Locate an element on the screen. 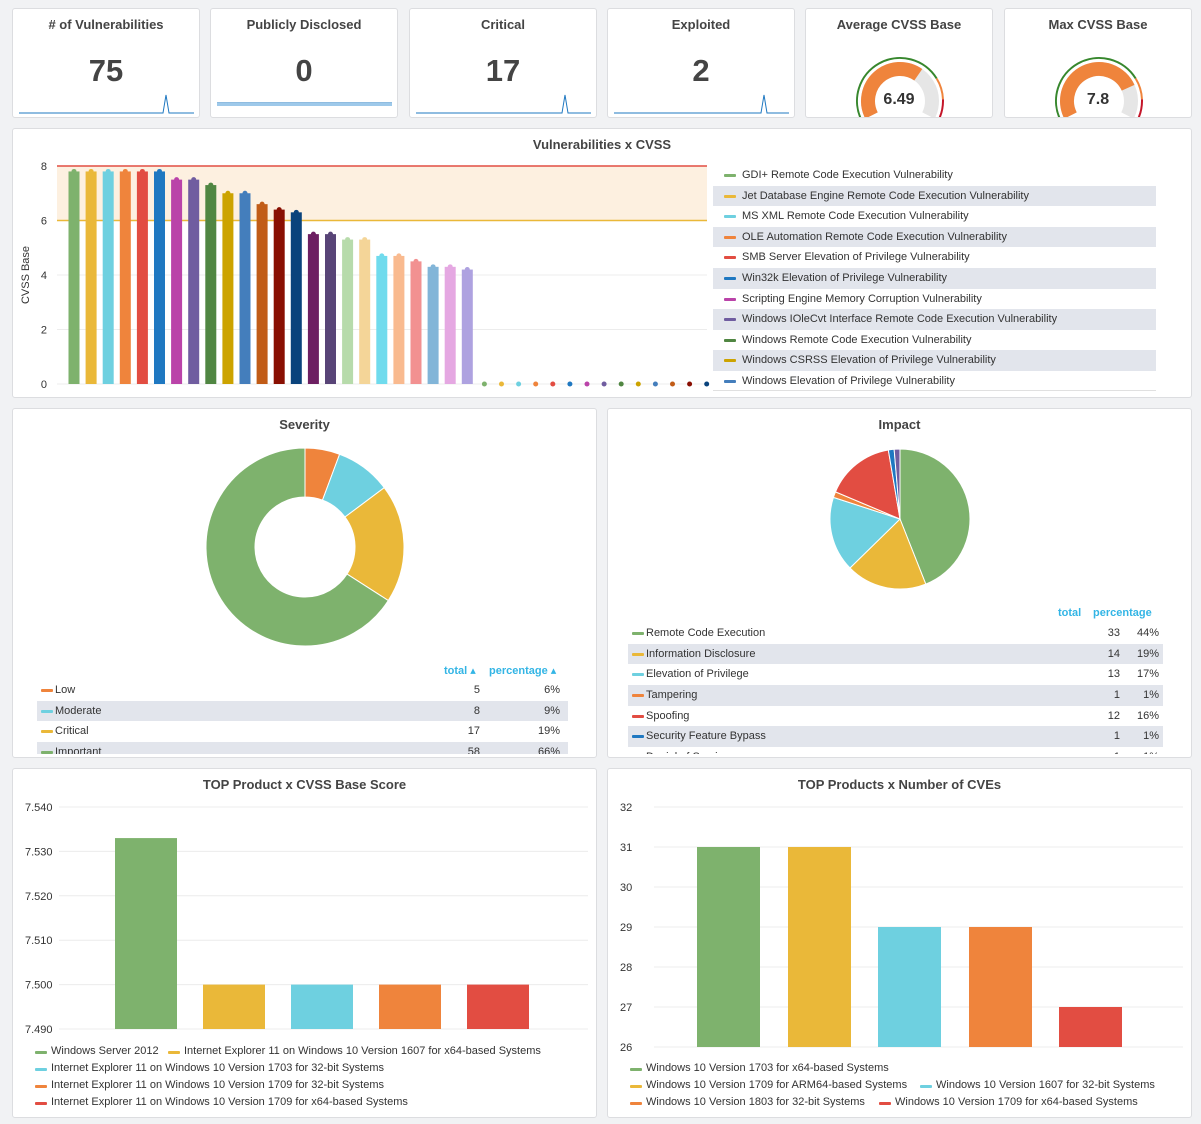 This screenshot has height=1124, width=1201. table-row: Security Feature Bypass 1 1% is located at coordinates (895, 737).